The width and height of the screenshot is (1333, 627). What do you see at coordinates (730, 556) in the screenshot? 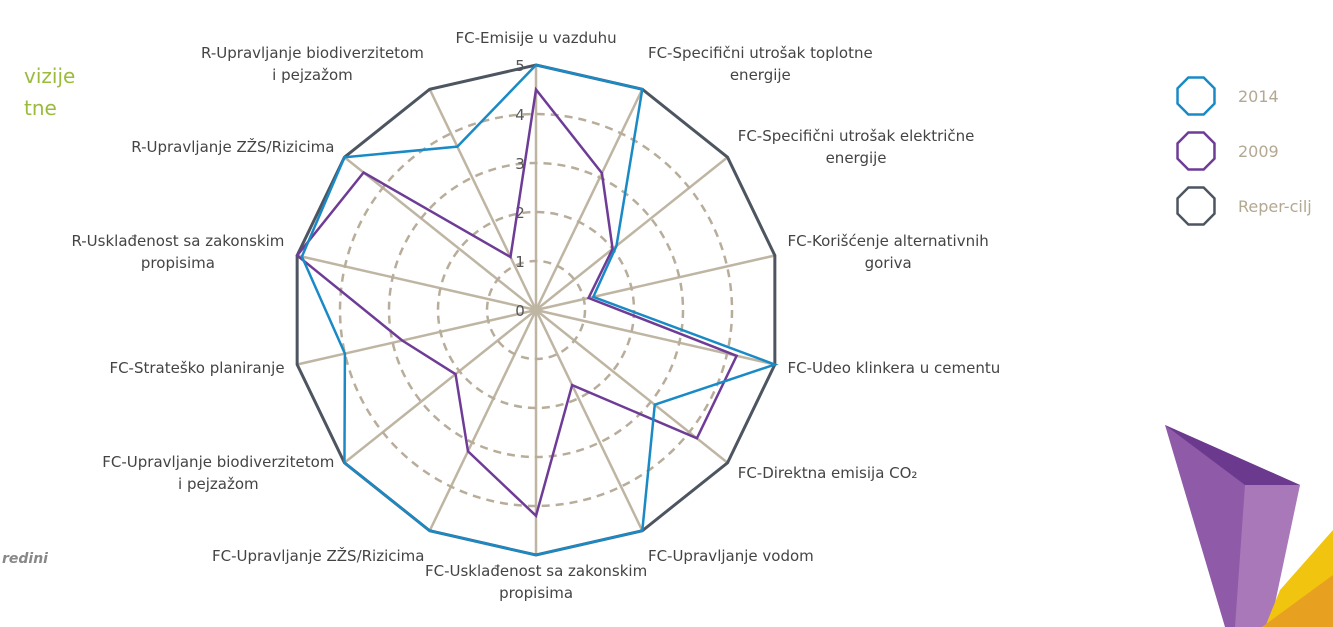
I see `axis-label: FC-Upravljanje vodom` at bounding box center [730, 556].